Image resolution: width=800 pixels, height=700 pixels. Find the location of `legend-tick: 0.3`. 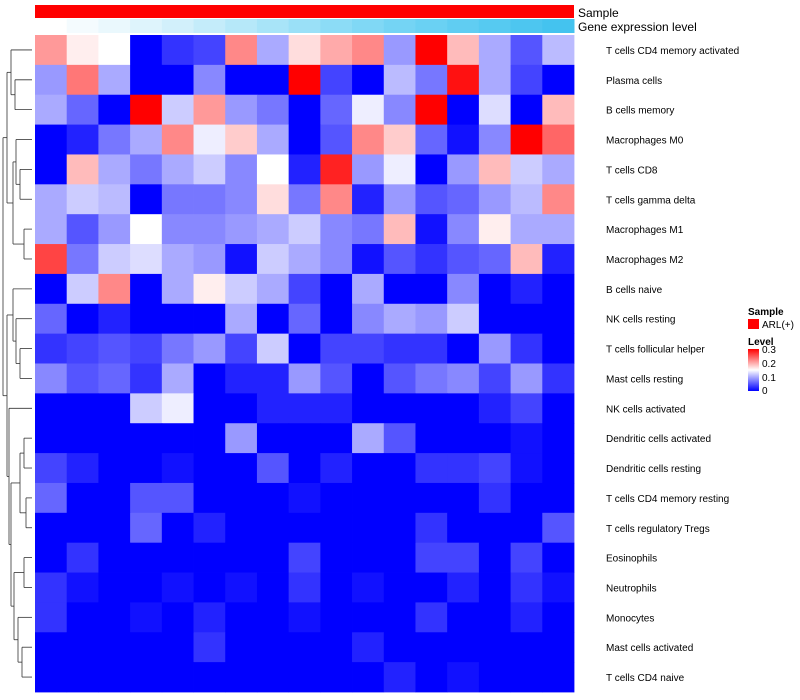

legend-tick: 0.3 is located at coordinates (769, 350).